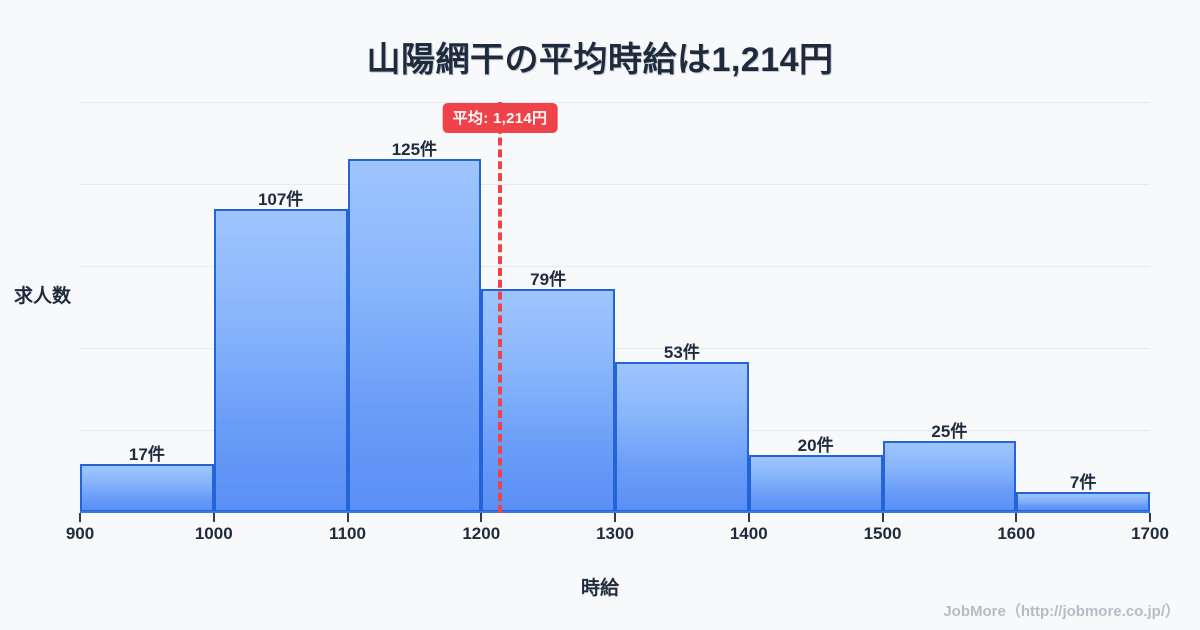 Image resolution: width=1200 pixels, height=630 pixels. I want to click on bar-value-label: 7件, so click(1083, 483).